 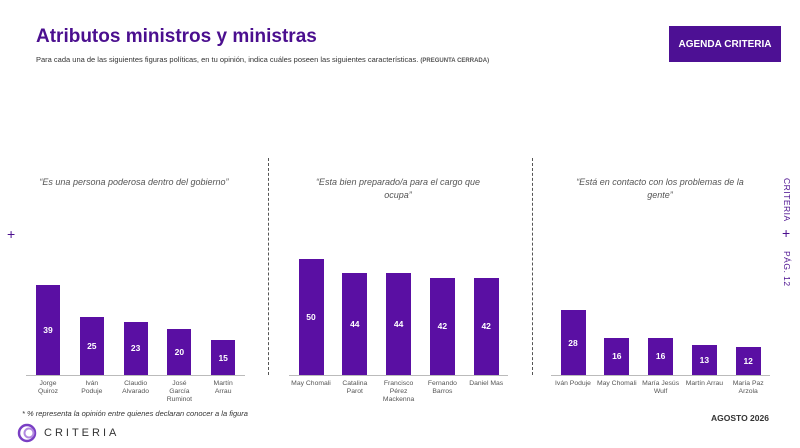 I want to click on category-label: Jorge Quiroz, so click(x=48, y=387).